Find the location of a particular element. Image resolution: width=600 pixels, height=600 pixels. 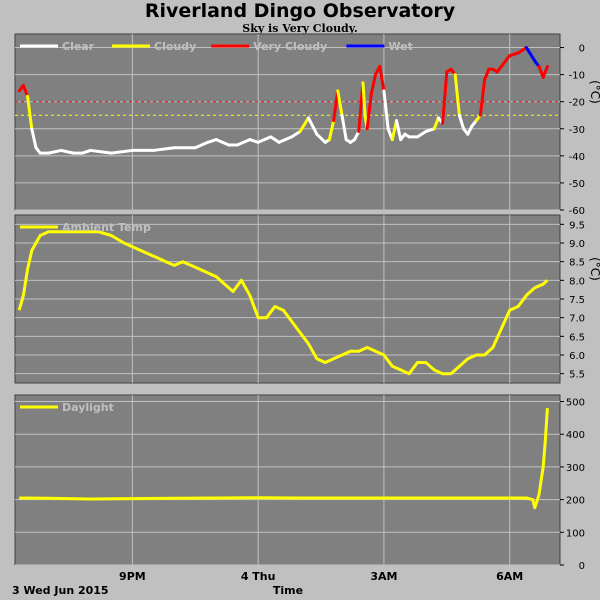

ambient-ytick-label: 9.0 is located at coordinates (577, 244).